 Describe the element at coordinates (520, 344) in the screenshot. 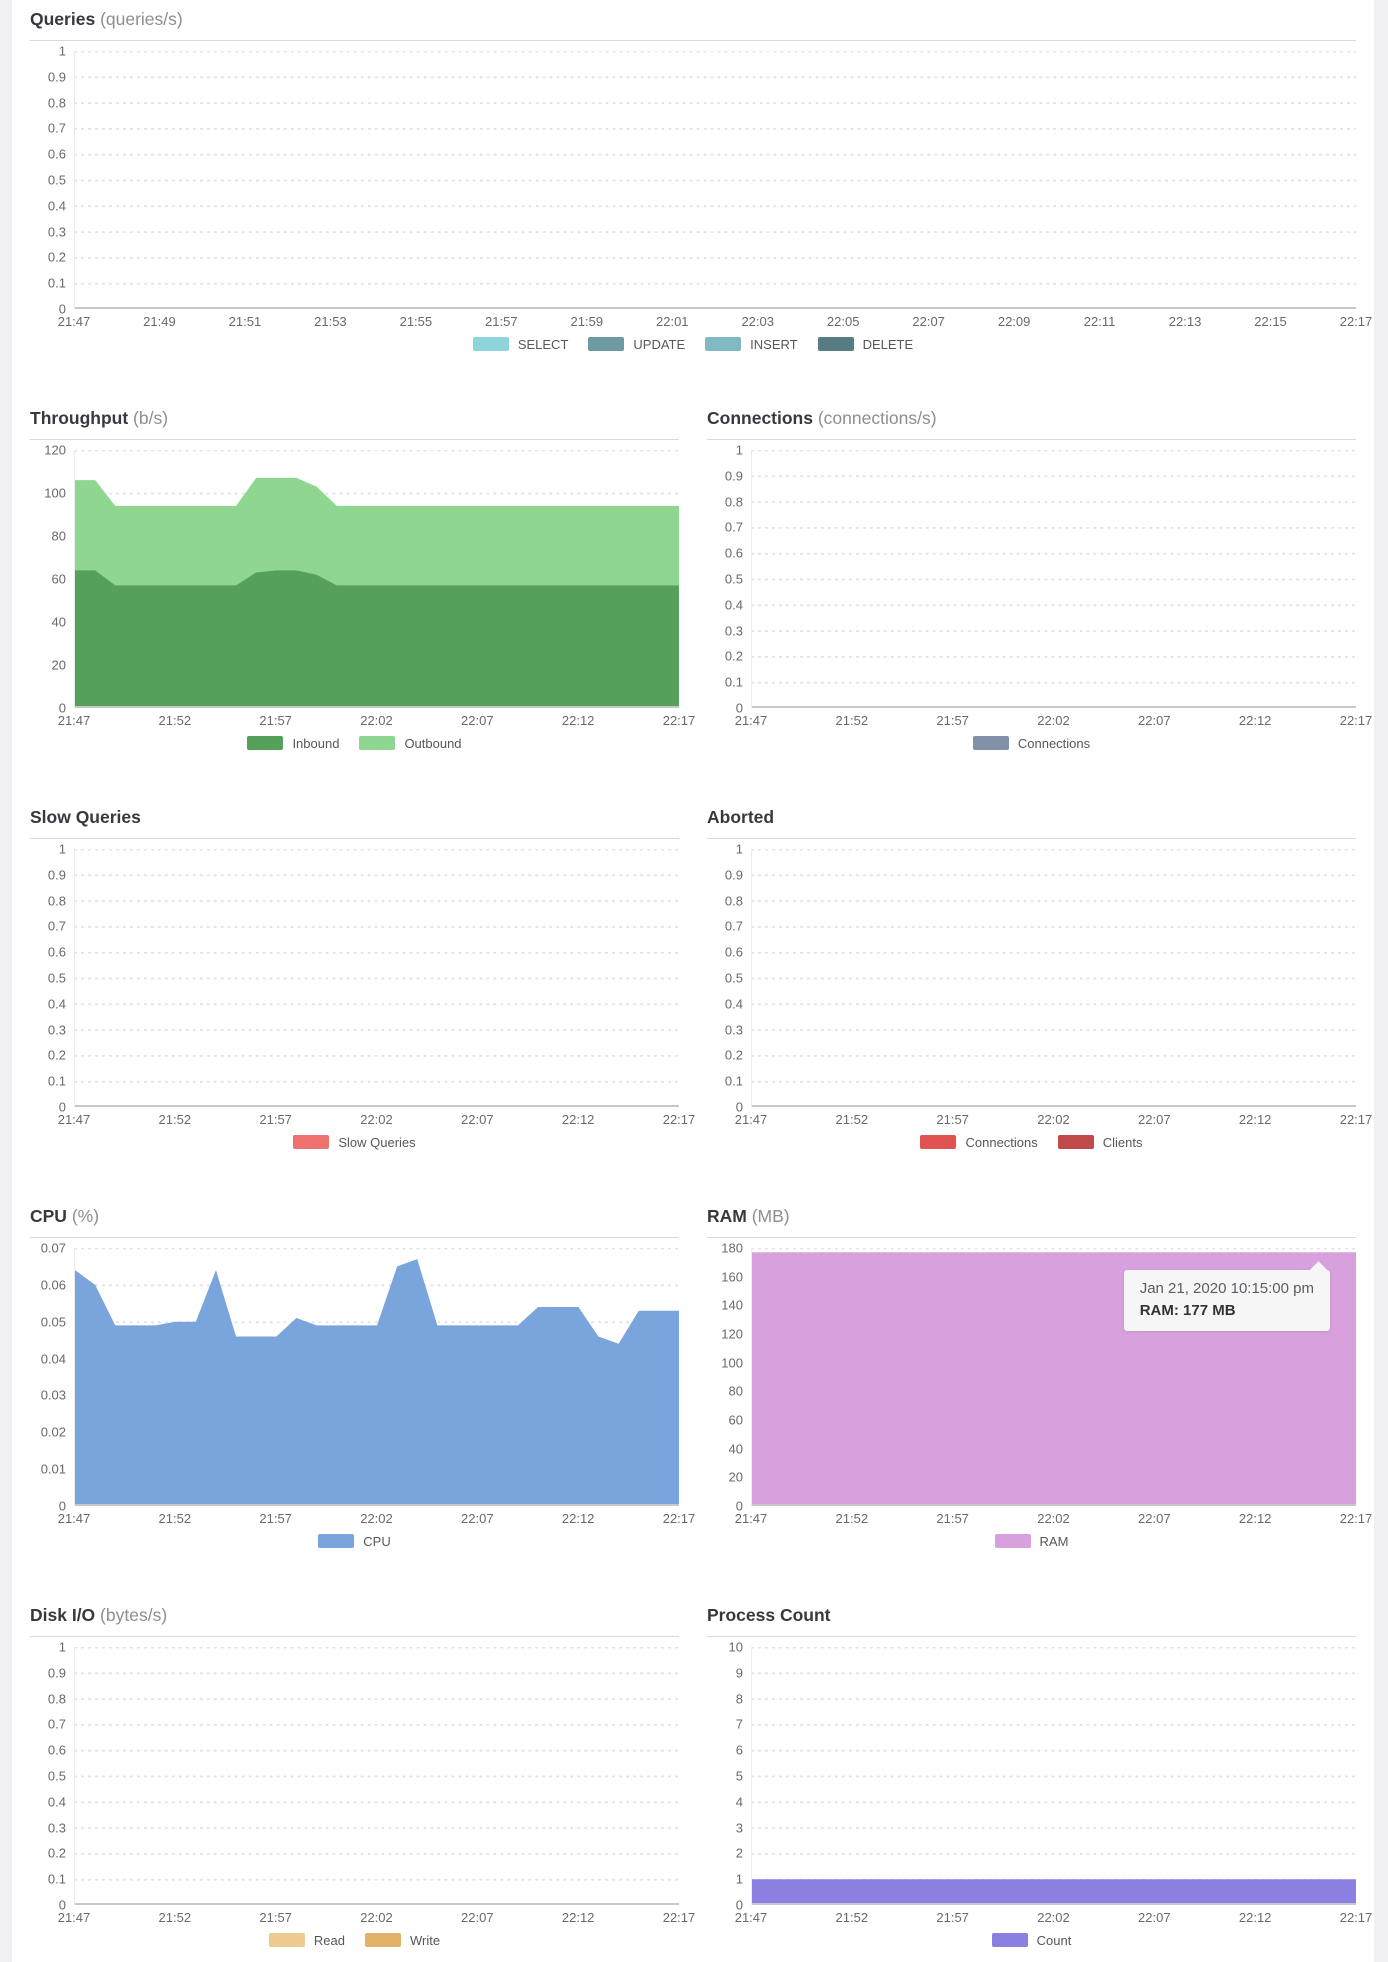

I see `legend-item-select: SELECT` at that location.